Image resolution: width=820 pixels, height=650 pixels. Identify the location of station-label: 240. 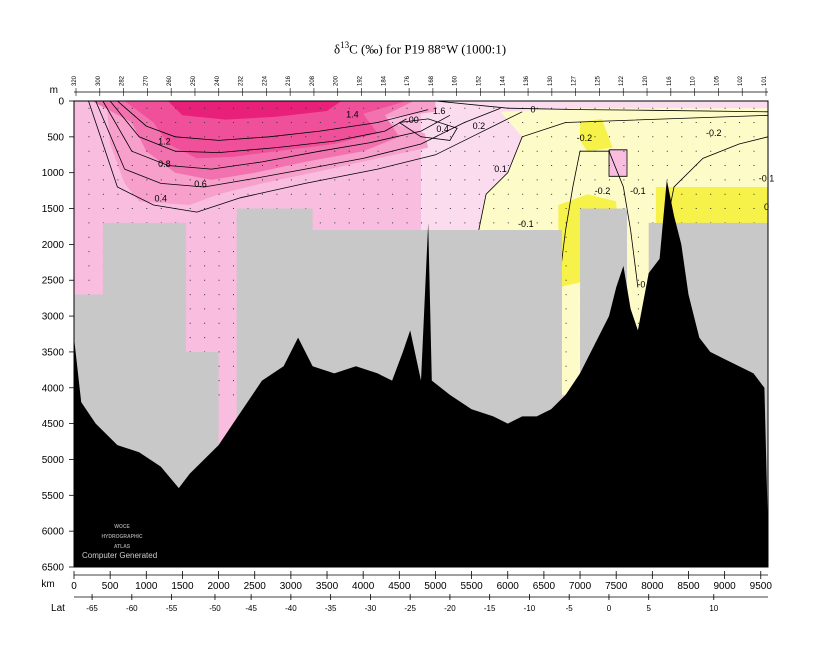
(218, 80).